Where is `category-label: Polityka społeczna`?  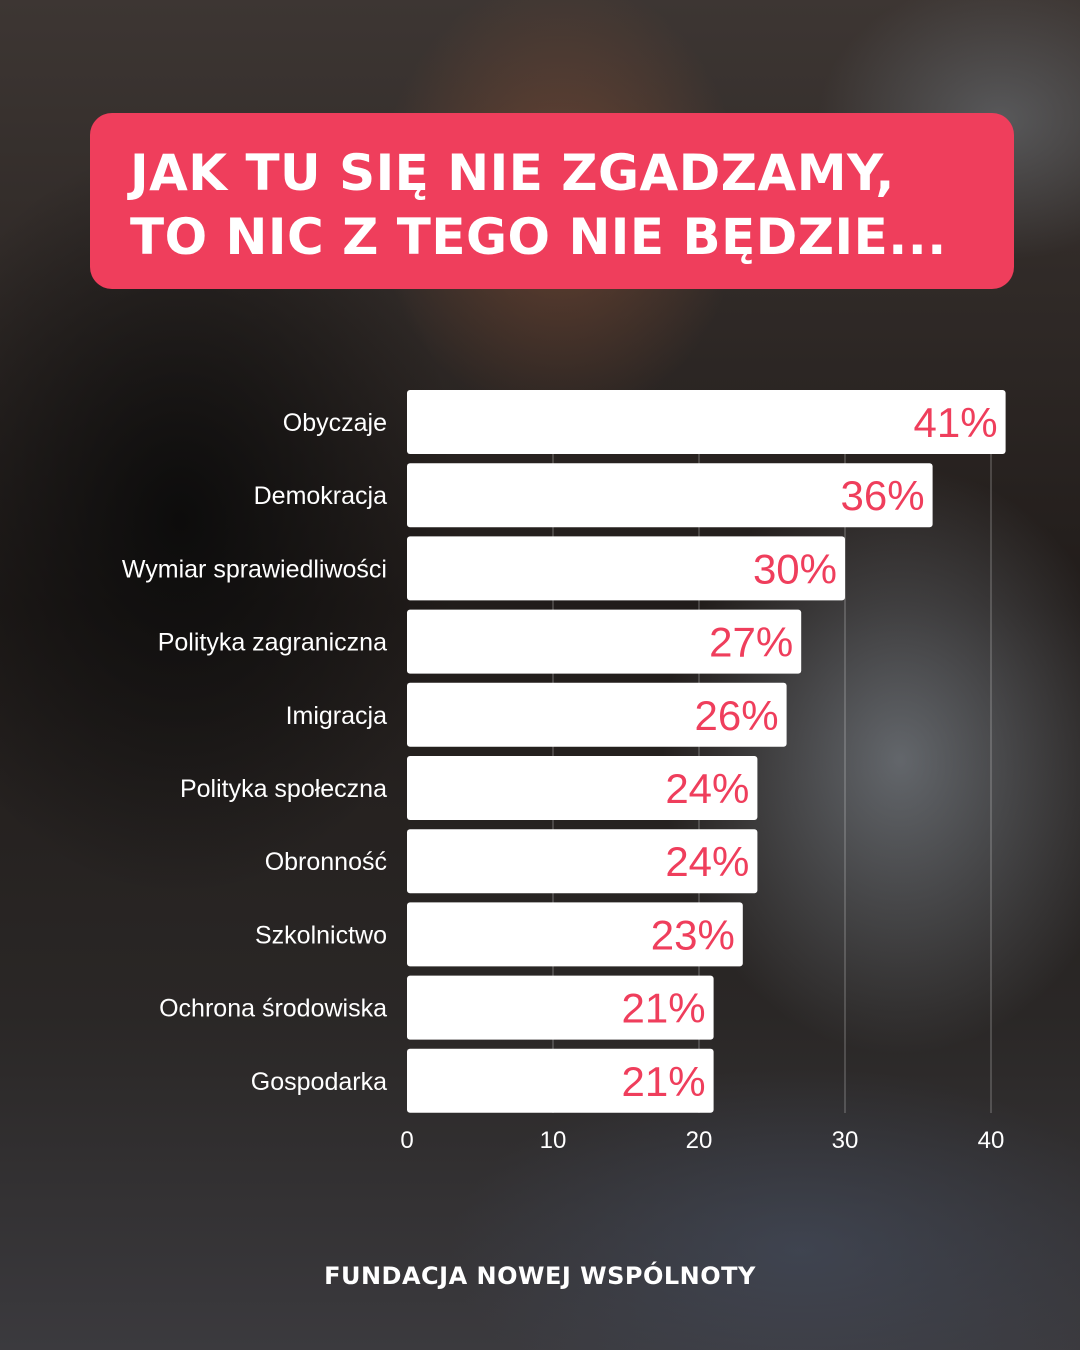 category-label: Polityka społeczna is located at coordinates (283, 789).